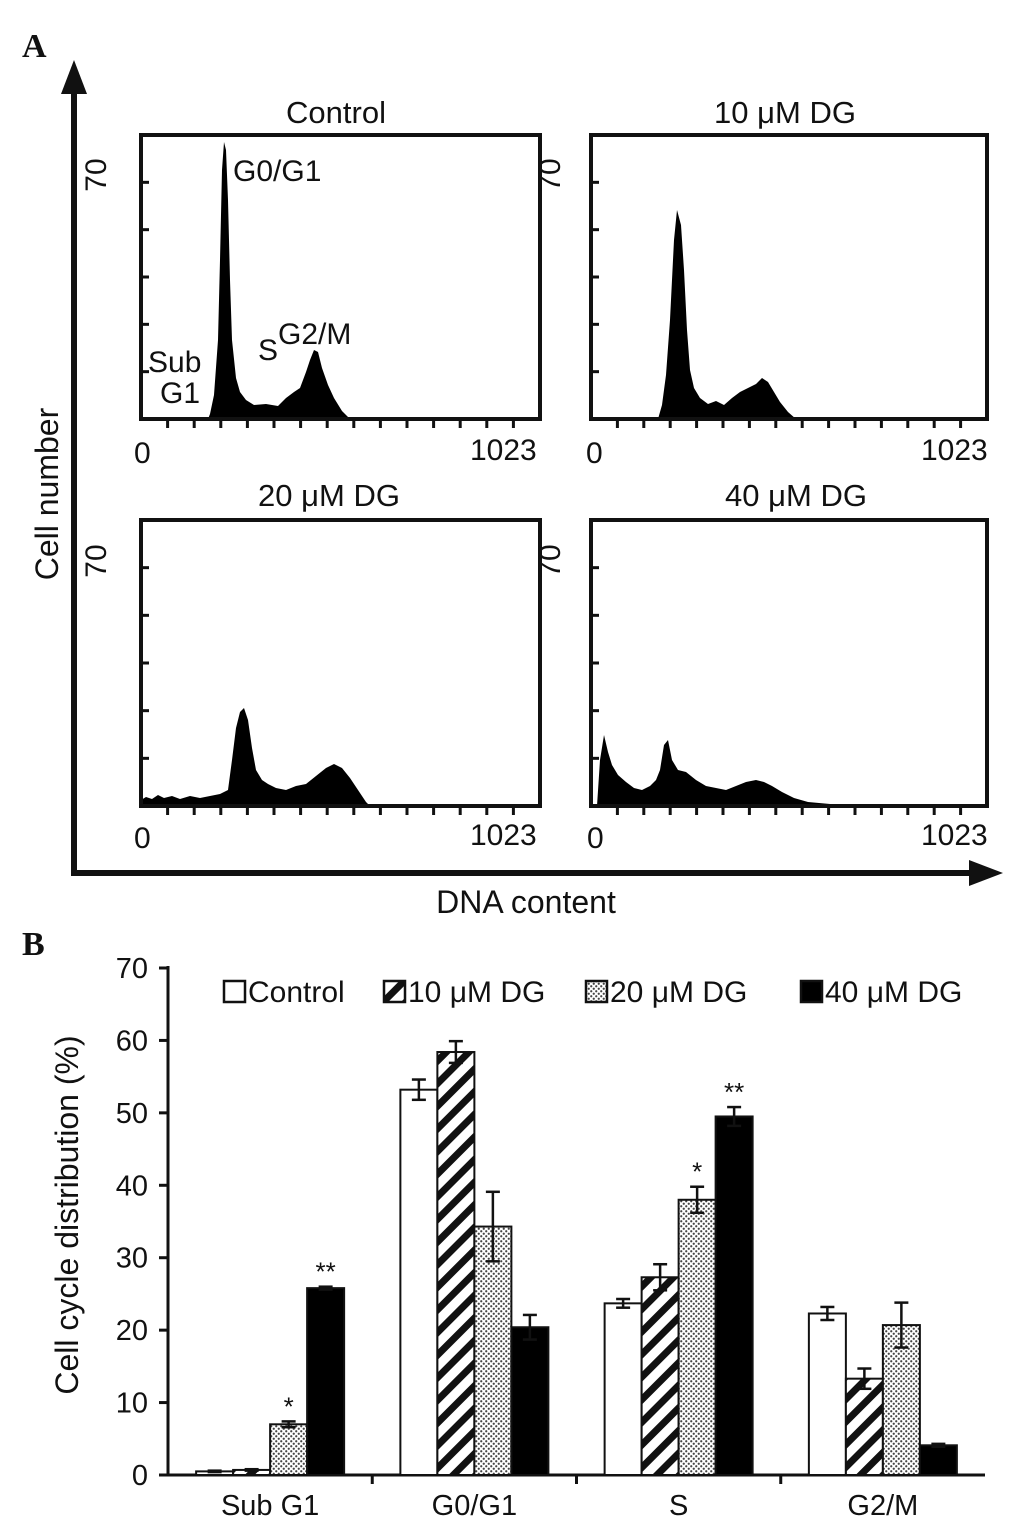  Describe the element at coordinates (34, 46) in the screenshot. I see `panel-a-label: A` at that location.